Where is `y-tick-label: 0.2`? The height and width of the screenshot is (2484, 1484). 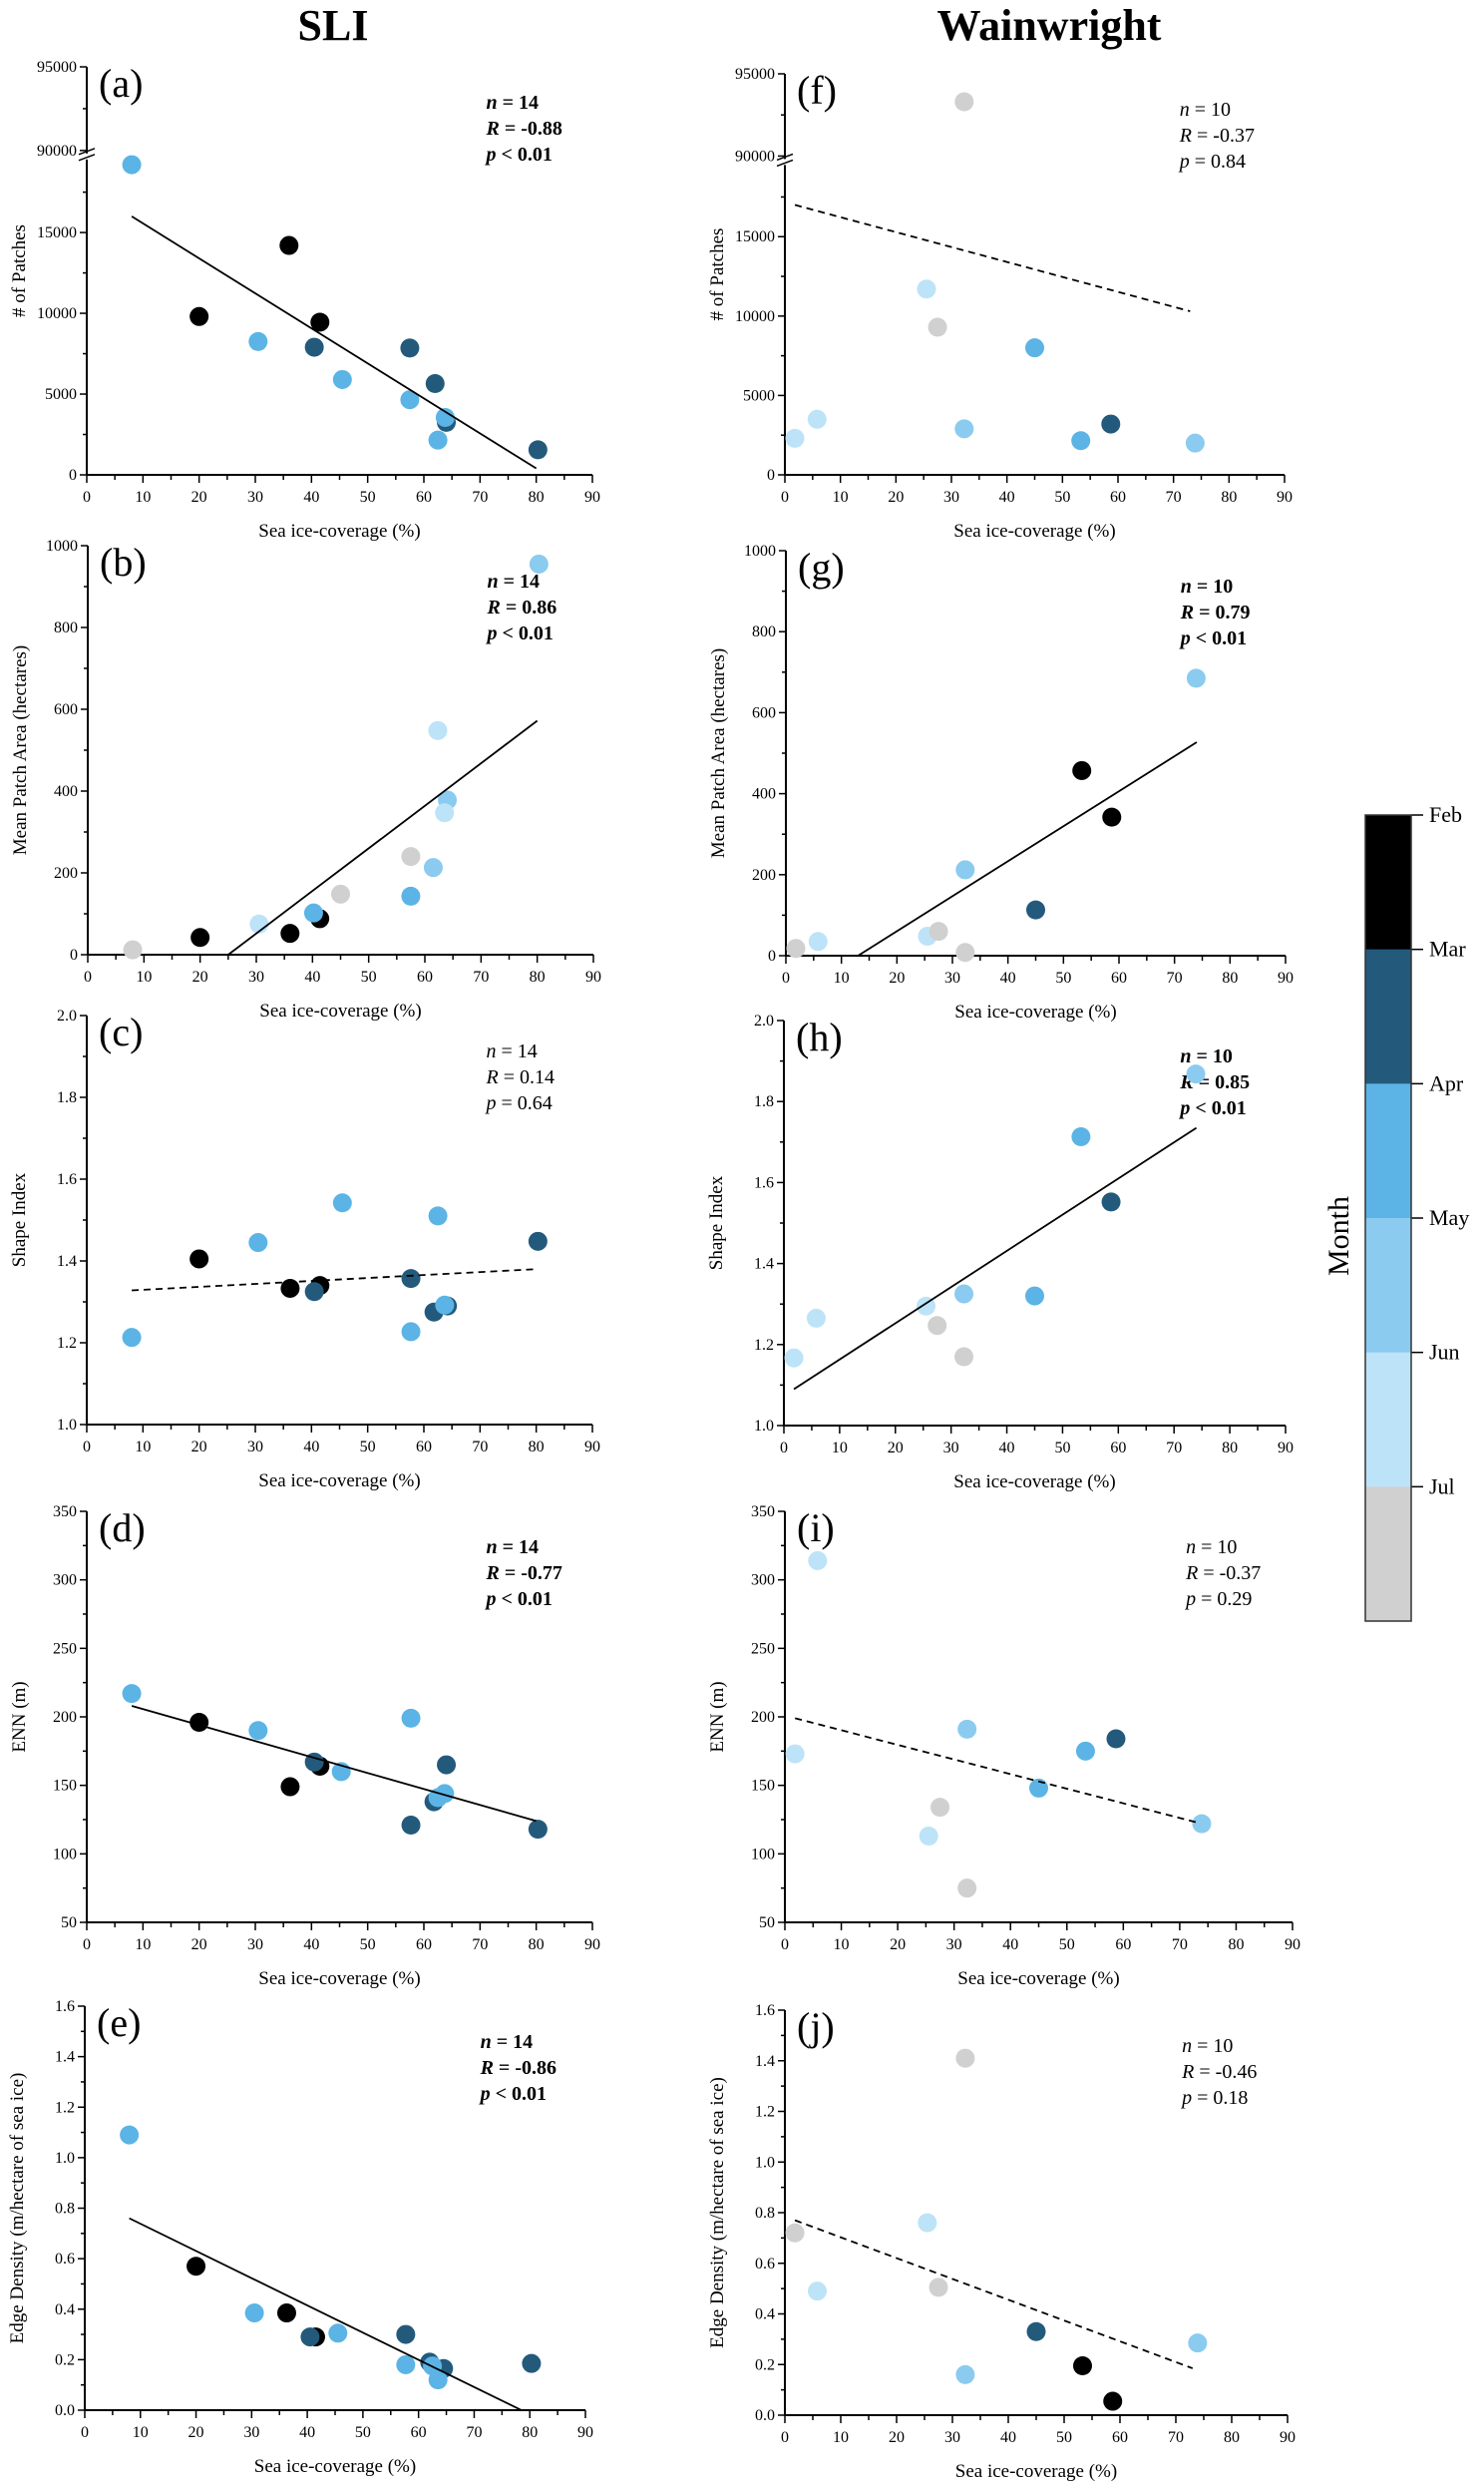
y-tick-label: 0.2 is located at coordinates (65, 2360).